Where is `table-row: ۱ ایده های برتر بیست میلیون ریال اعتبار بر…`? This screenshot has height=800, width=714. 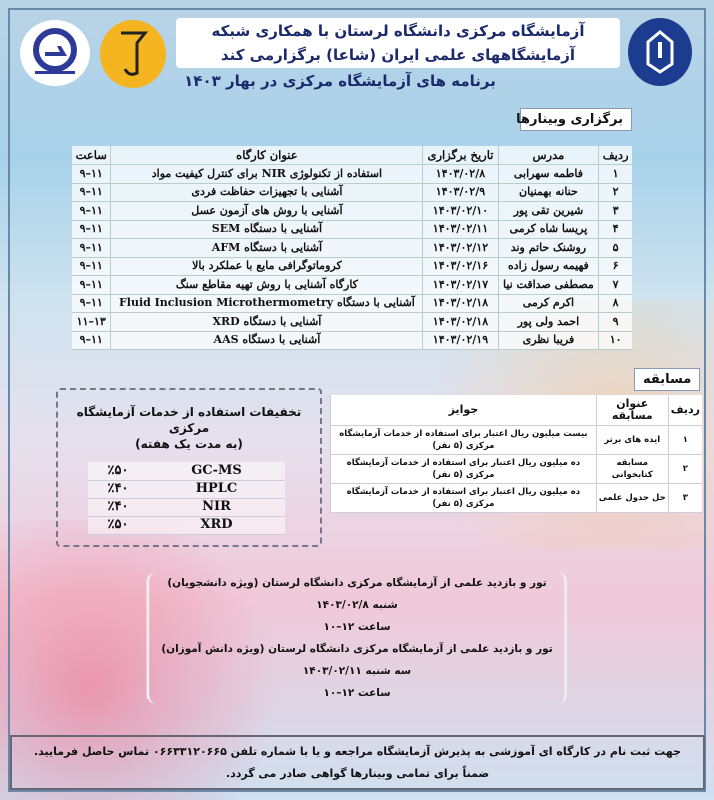 table-row: ۱ ایده های برتر بیست میلیون ریال اعتبار بر… is located at coordinates (516, 440).